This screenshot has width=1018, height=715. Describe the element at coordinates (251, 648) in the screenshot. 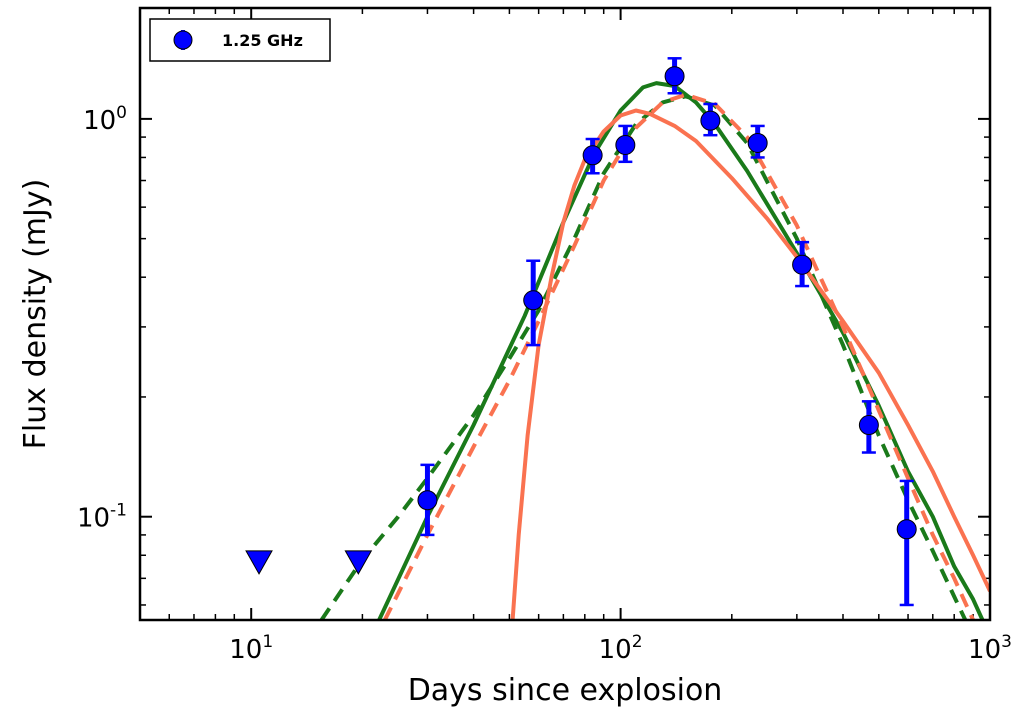

I see `x-tick-label: 101` at that location.